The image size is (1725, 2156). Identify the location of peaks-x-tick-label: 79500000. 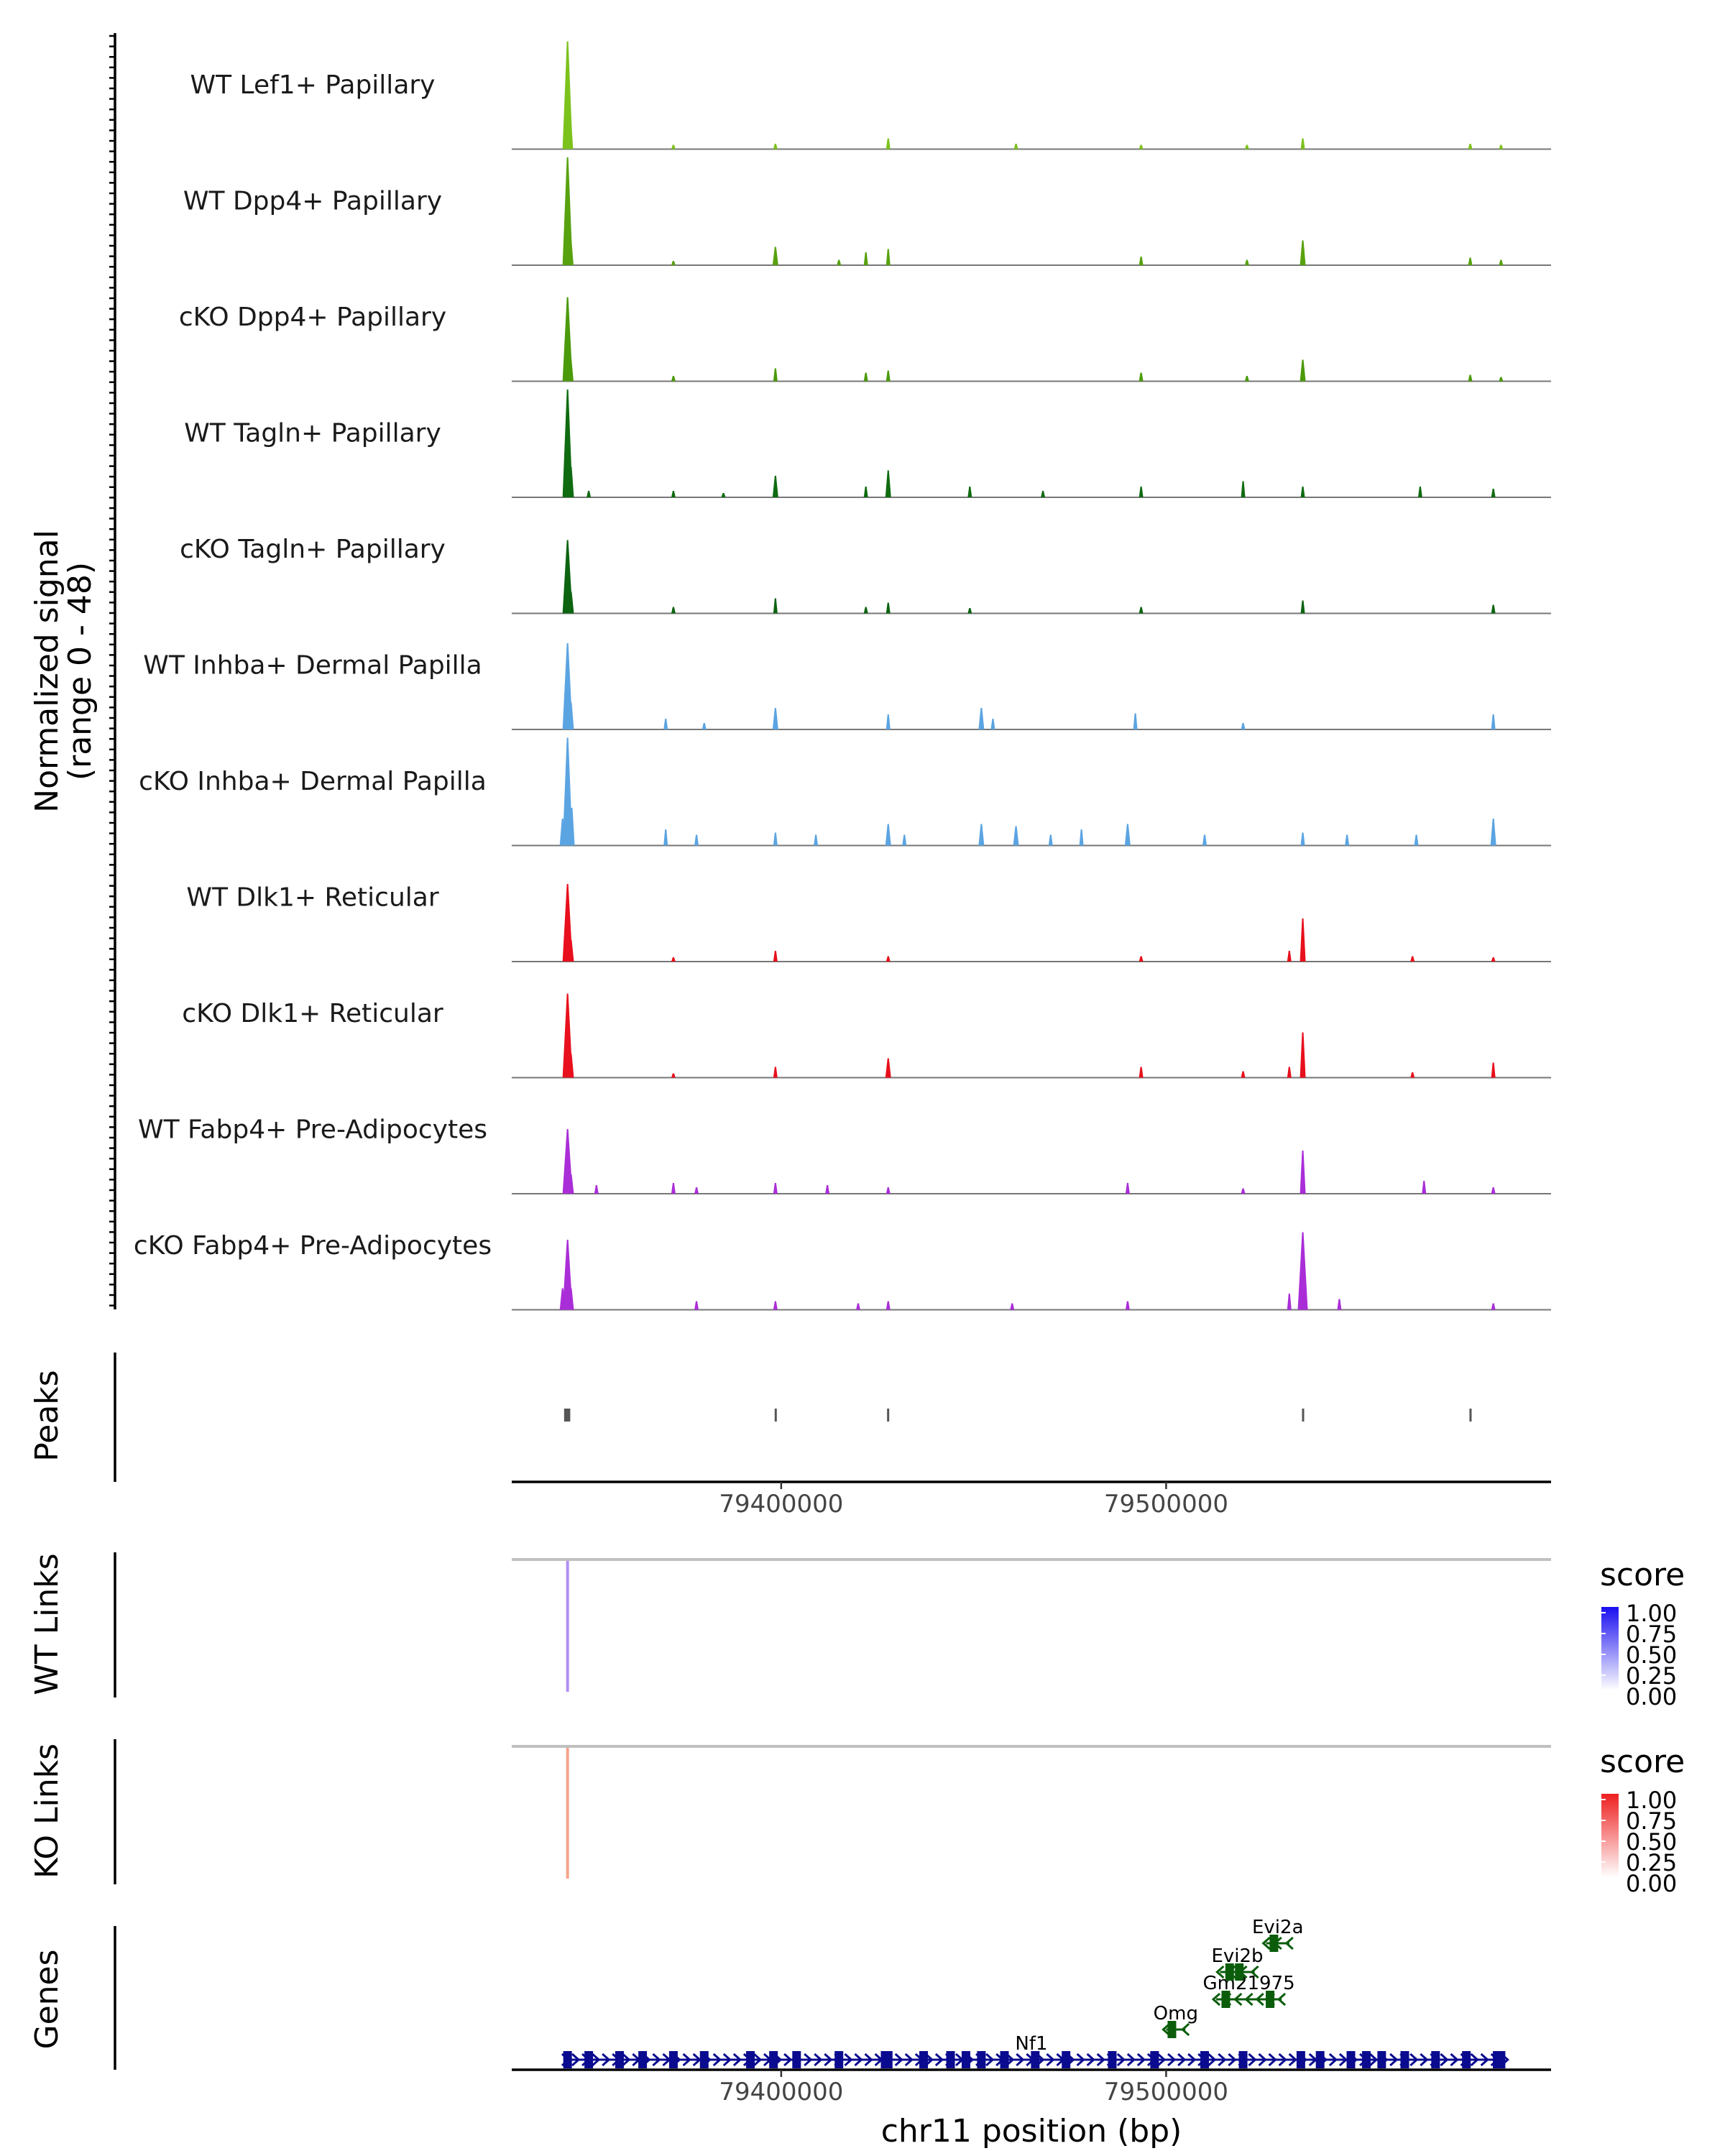
(1166, 1505).